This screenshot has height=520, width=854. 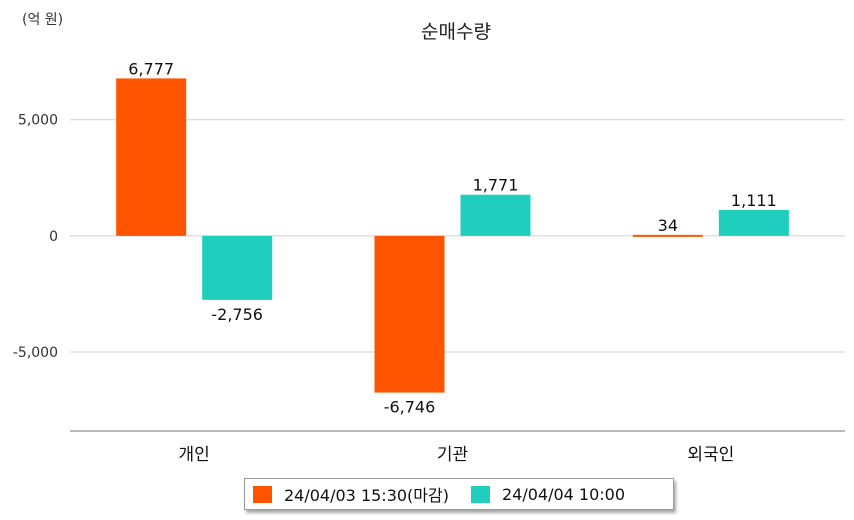 I want to click on legend-item-series-1: 24/04/03 15:30(마감), so click(x=351, y=494).